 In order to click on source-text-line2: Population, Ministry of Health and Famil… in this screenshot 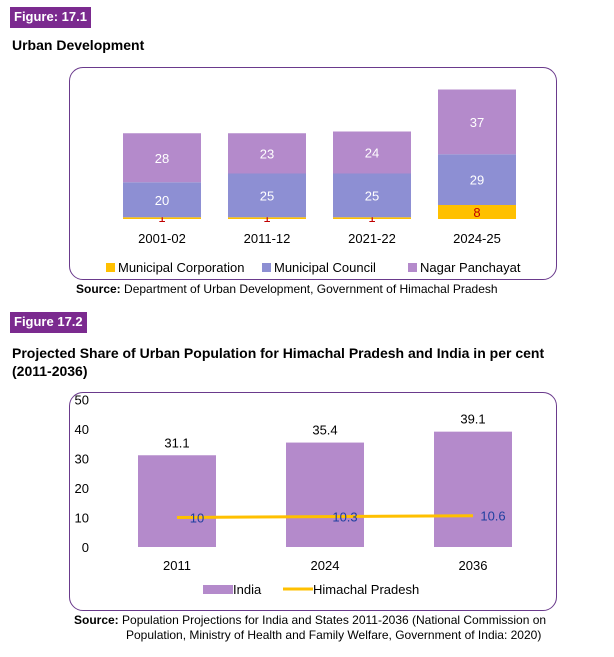, I will do `click(334, 635)`.